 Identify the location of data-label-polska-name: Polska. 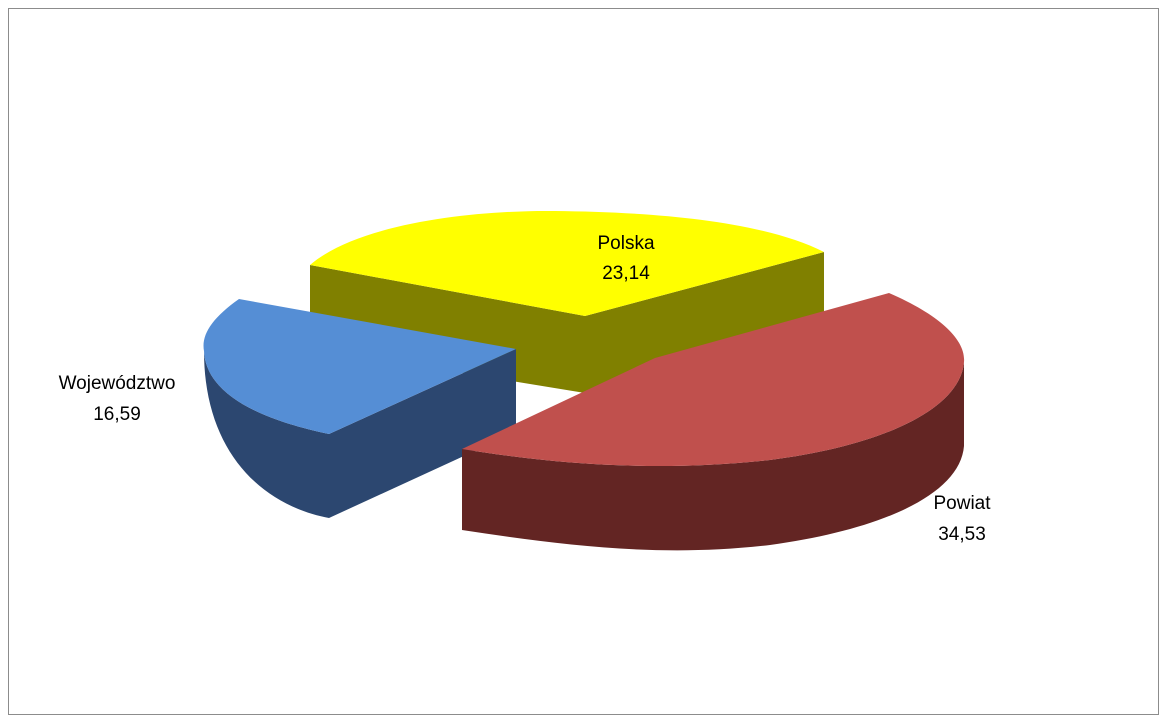
(625, 243).